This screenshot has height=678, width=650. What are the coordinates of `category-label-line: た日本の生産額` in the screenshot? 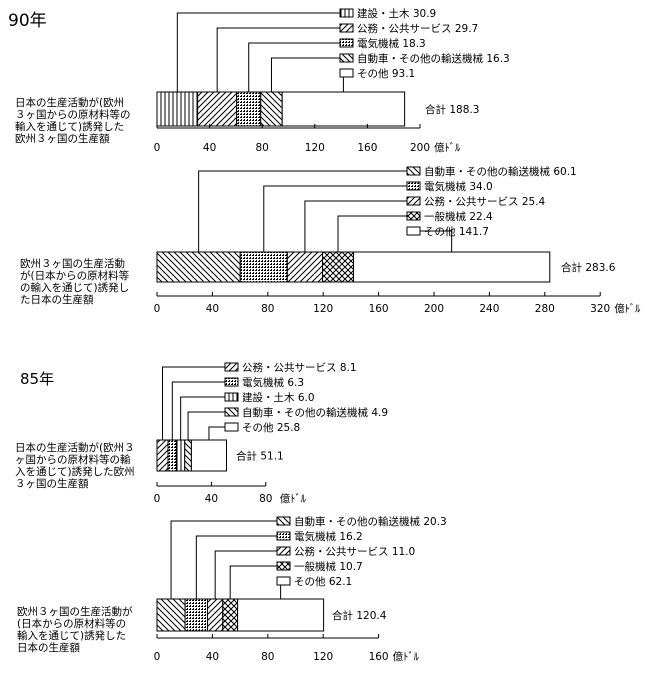 It's located at (57, 299).